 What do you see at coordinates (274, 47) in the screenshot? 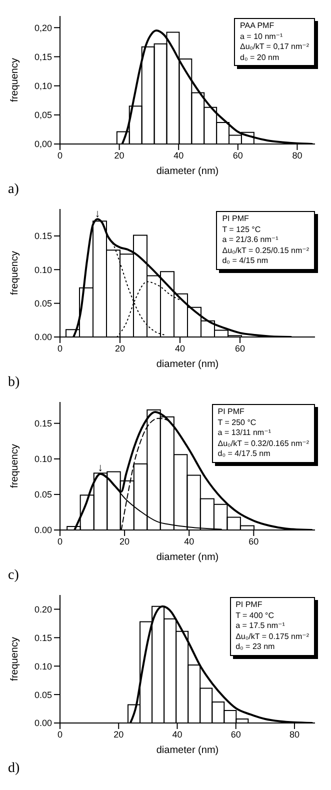
I see `annotation: Δu₀/kT = 0,17 nm⁻²` at bounding box center [274, 47].